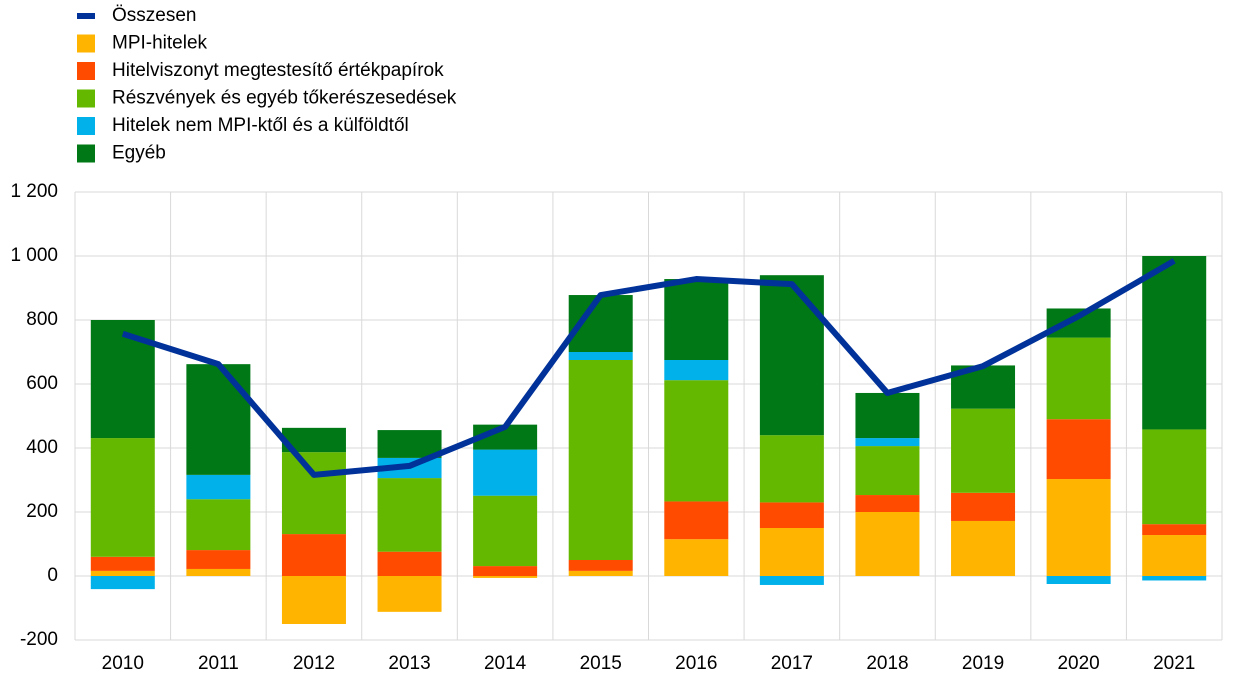 The width and height of the screenshot is (1240, 691). I want to click on x-tick-label: 2011, so click(218, 663).